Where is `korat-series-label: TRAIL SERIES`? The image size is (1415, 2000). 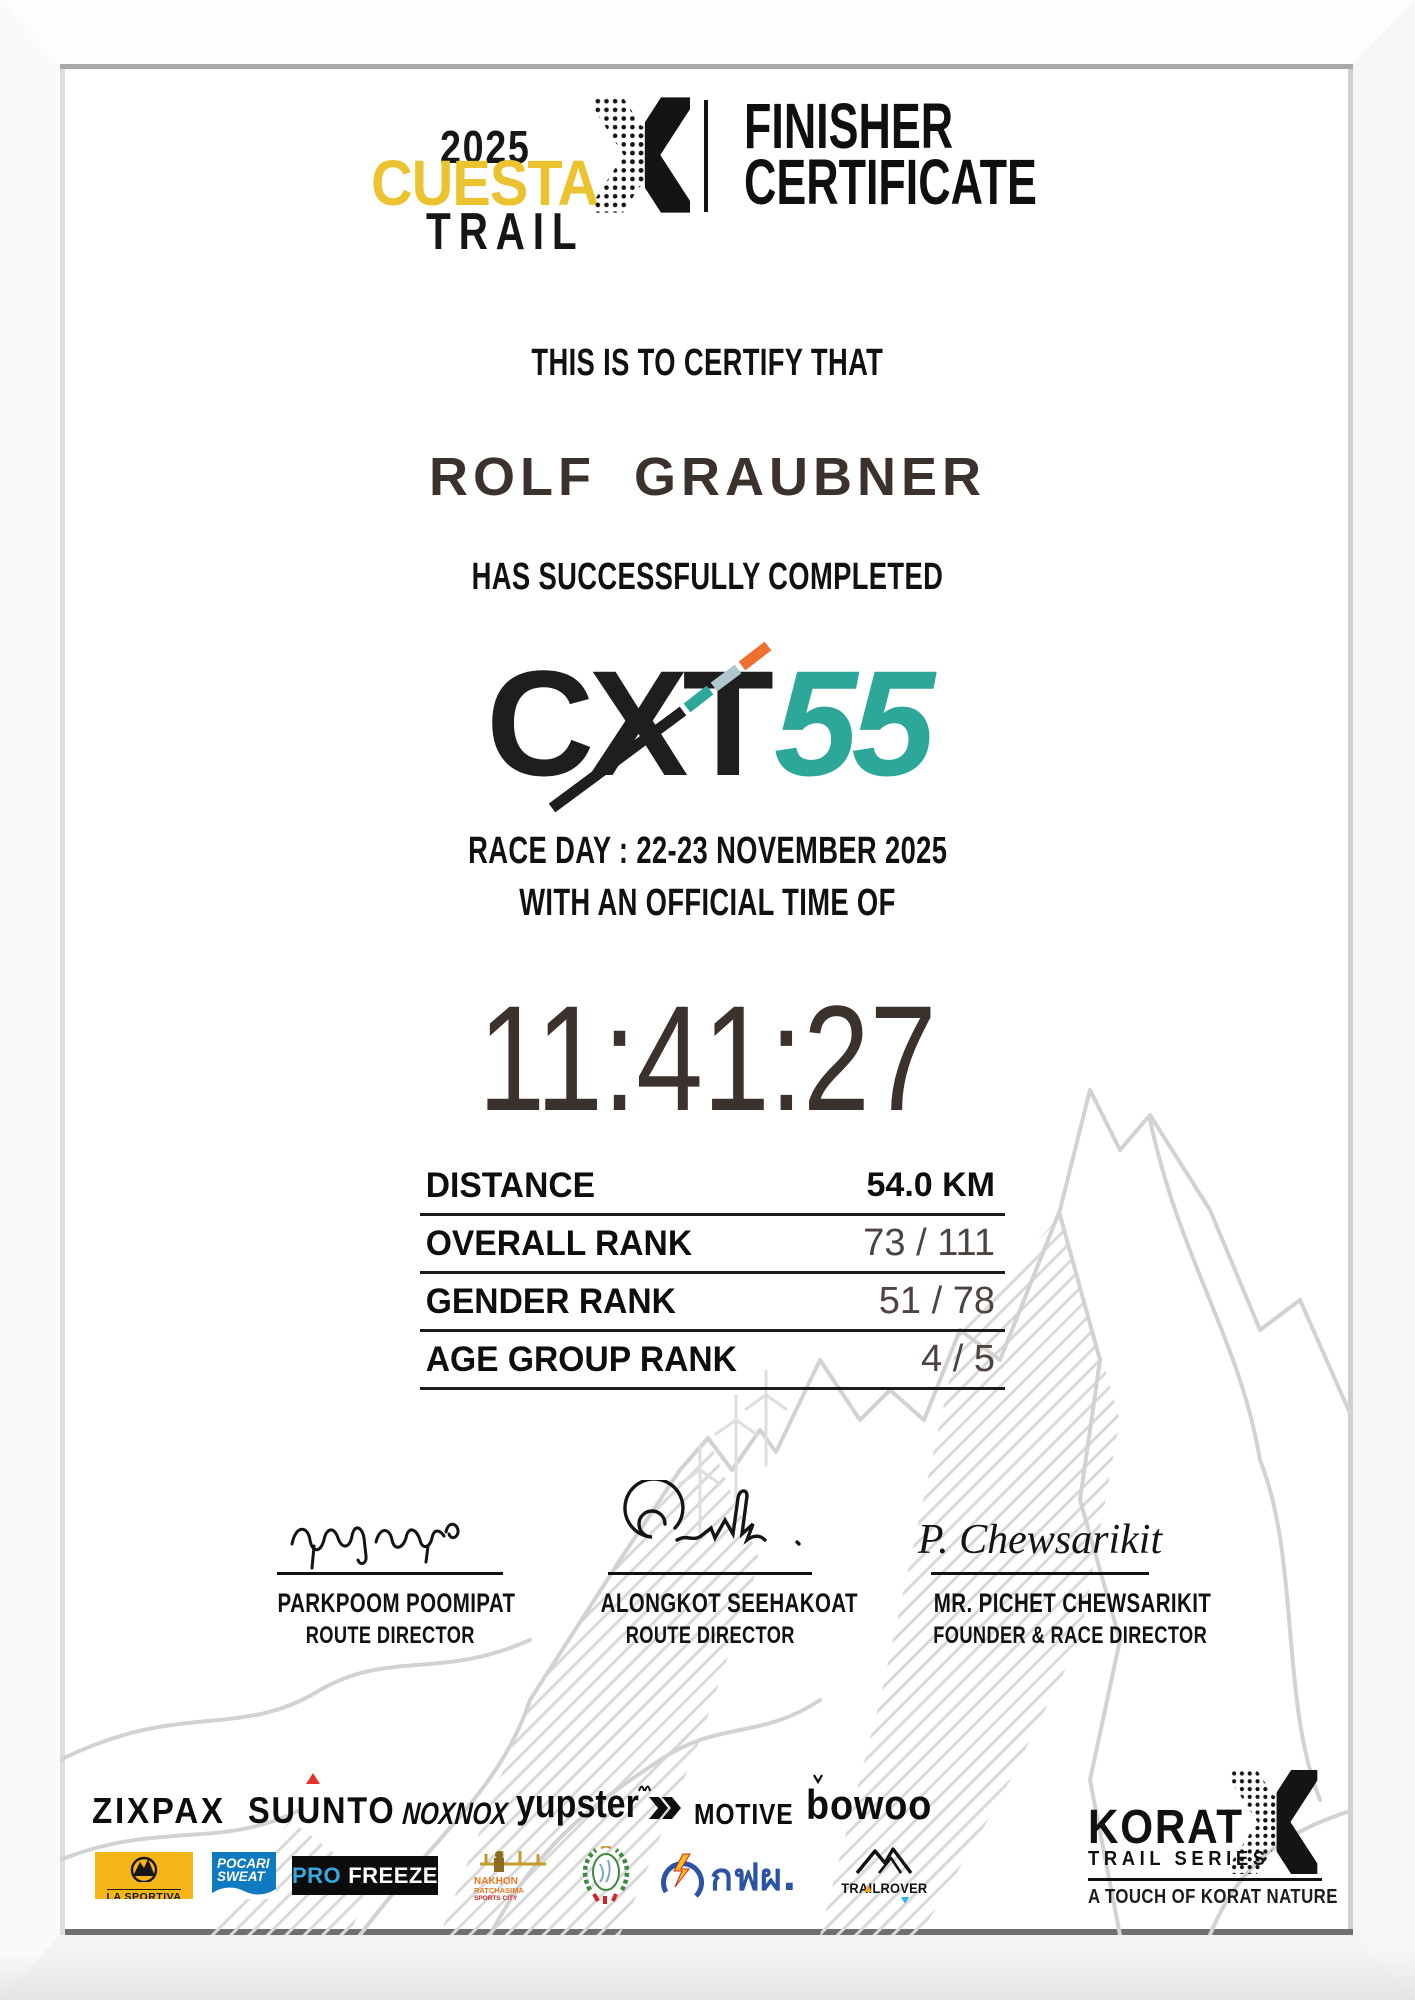 korat-series-label: TRAIL SERIES is located at coordinates (1179, 1859).